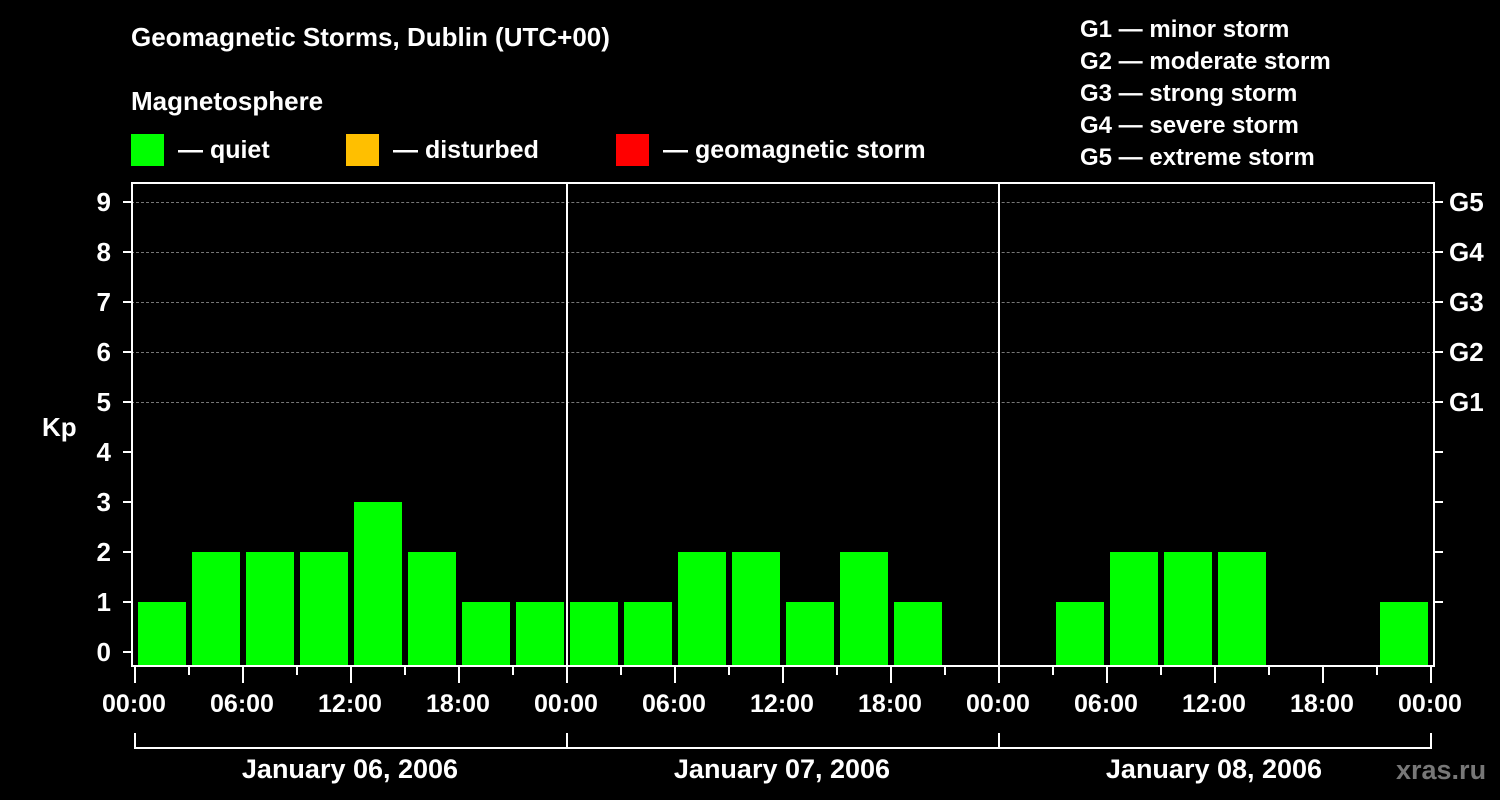 The image size is (1500, 800). What do you see at coordinates (1185, 29) in the screenshot?
I see `storm-scale-g1: G1 — minor storm` at bounding box center [1185, 29].